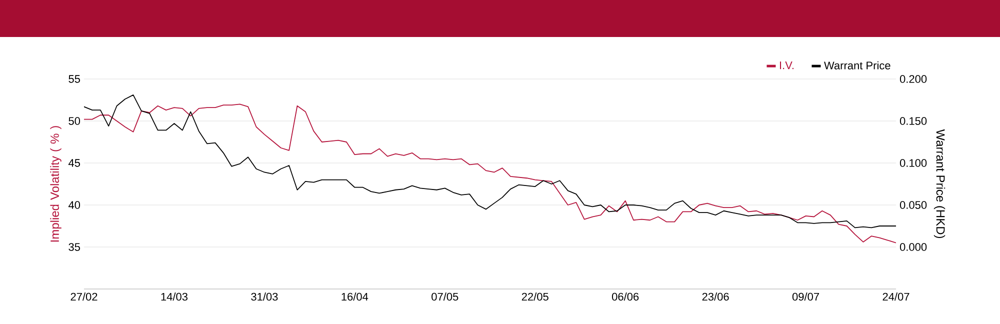  What do you see at coordinates (913, 79) in the screenshot?
I see `y2-tick-label: 0.200` at bounding box center [913, 79].